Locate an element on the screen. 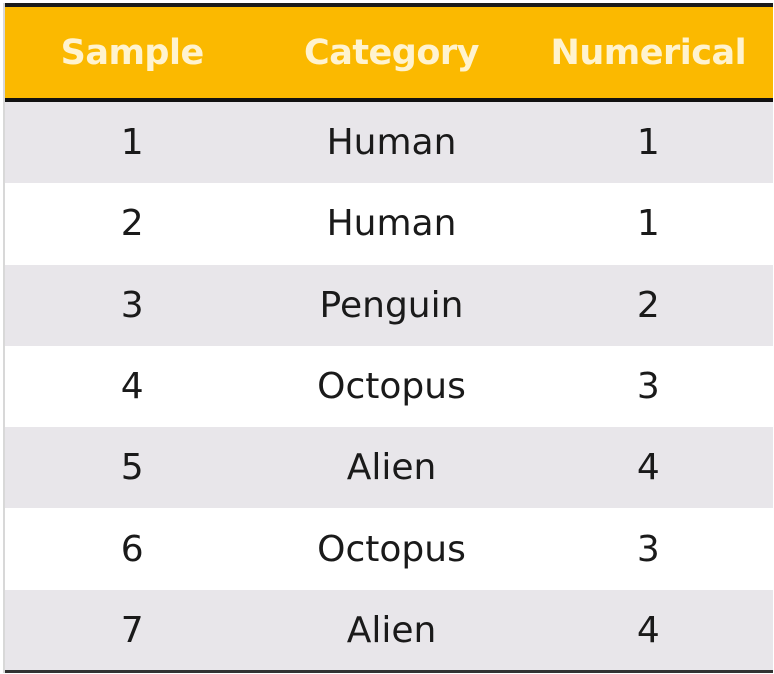  cell-sample: 3 is located at coordinates (132, 305).